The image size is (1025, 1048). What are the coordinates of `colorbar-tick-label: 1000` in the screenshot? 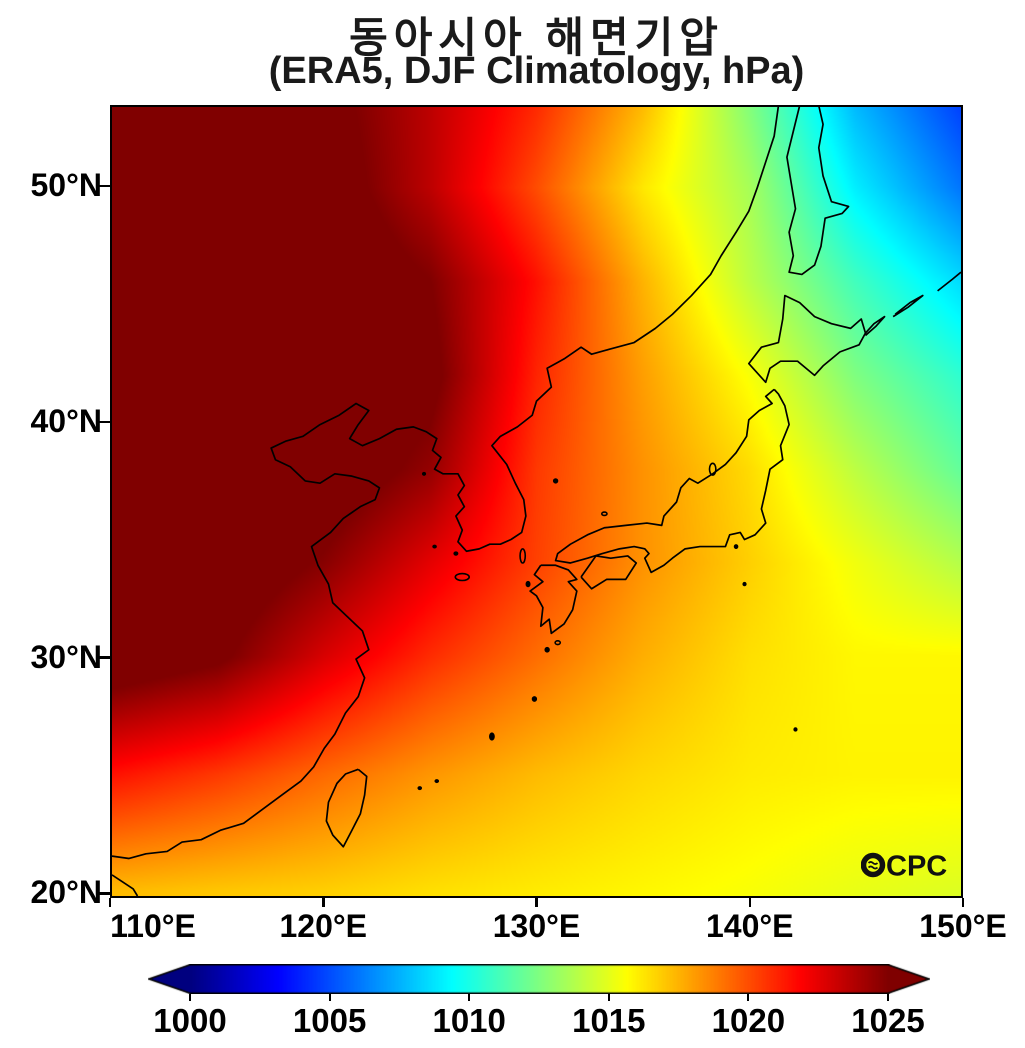 It's located at (190, 1020).